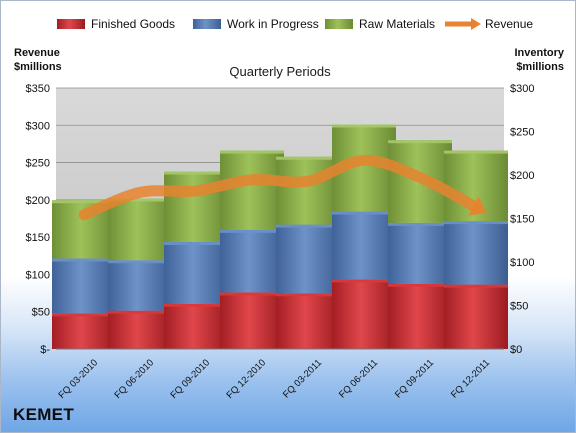  What do you see at coordinates (41, 313) in the screenshot?
I see `left-tick-label: $50` at bounding box center [41, 313].